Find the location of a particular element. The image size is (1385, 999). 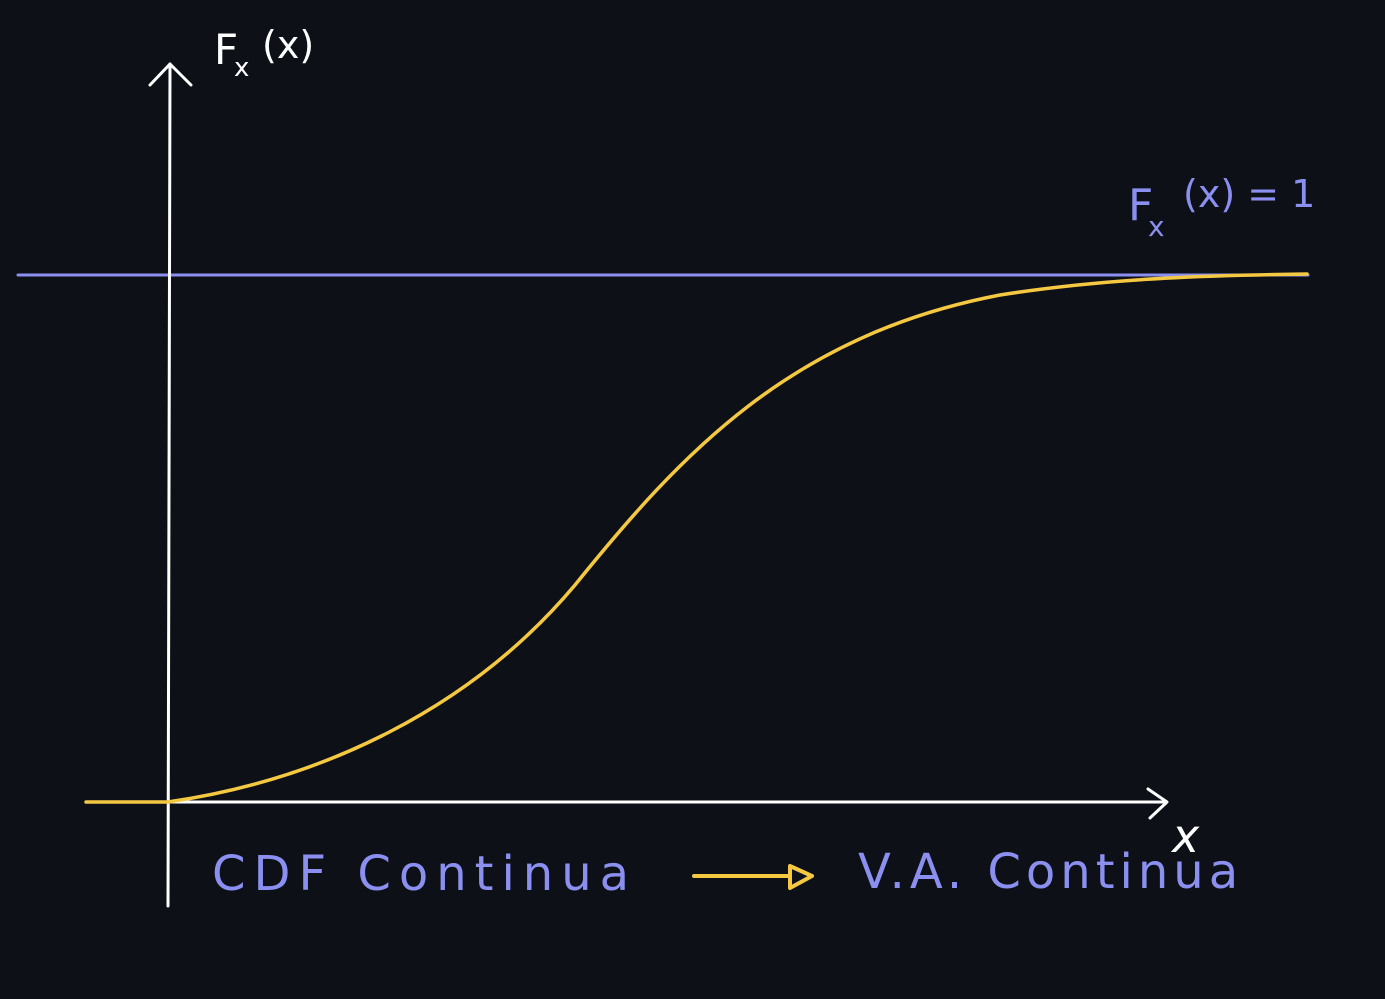

limit-label-main: F is located at coordinates (1140, 205).